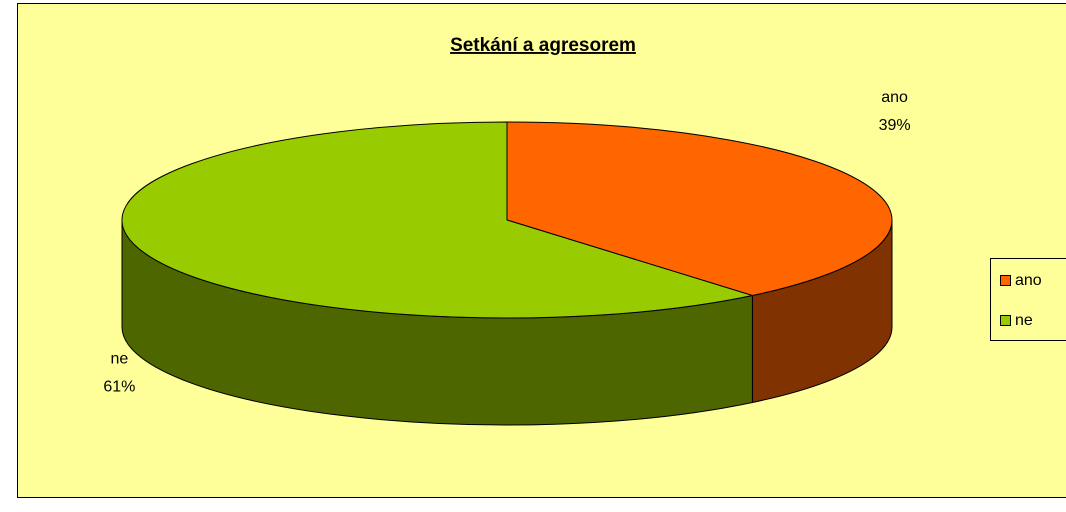 The image size is (1066, 512). What do you see at coordinates (1024, 320) in the screenshot?
I see `legend-label: ne` at bounding box center [1024, 320].